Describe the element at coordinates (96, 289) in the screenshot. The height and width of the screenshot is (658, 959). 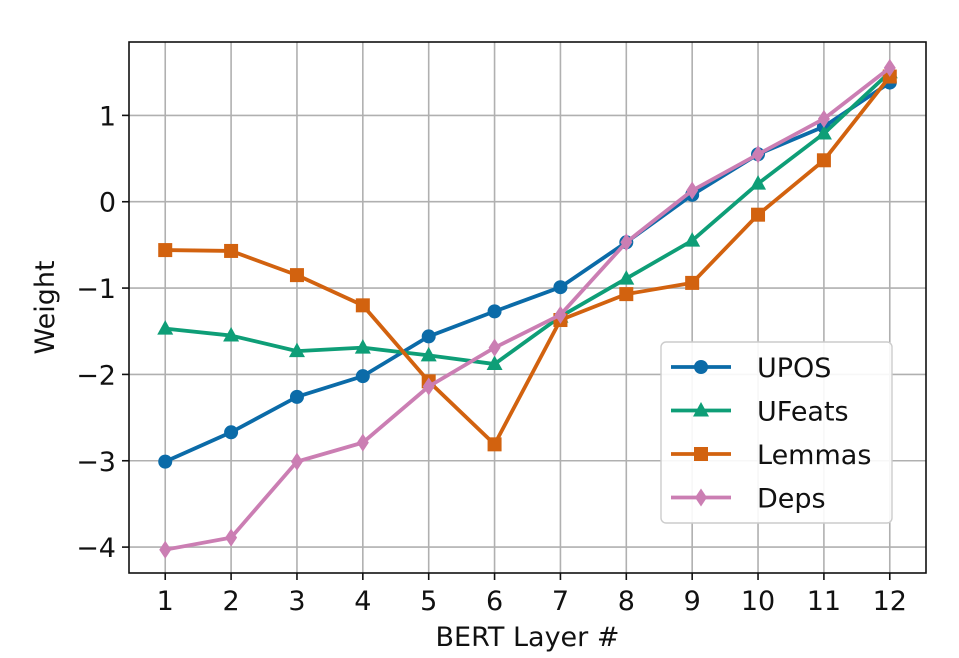
I see `y-tick-label: −1` at that location.